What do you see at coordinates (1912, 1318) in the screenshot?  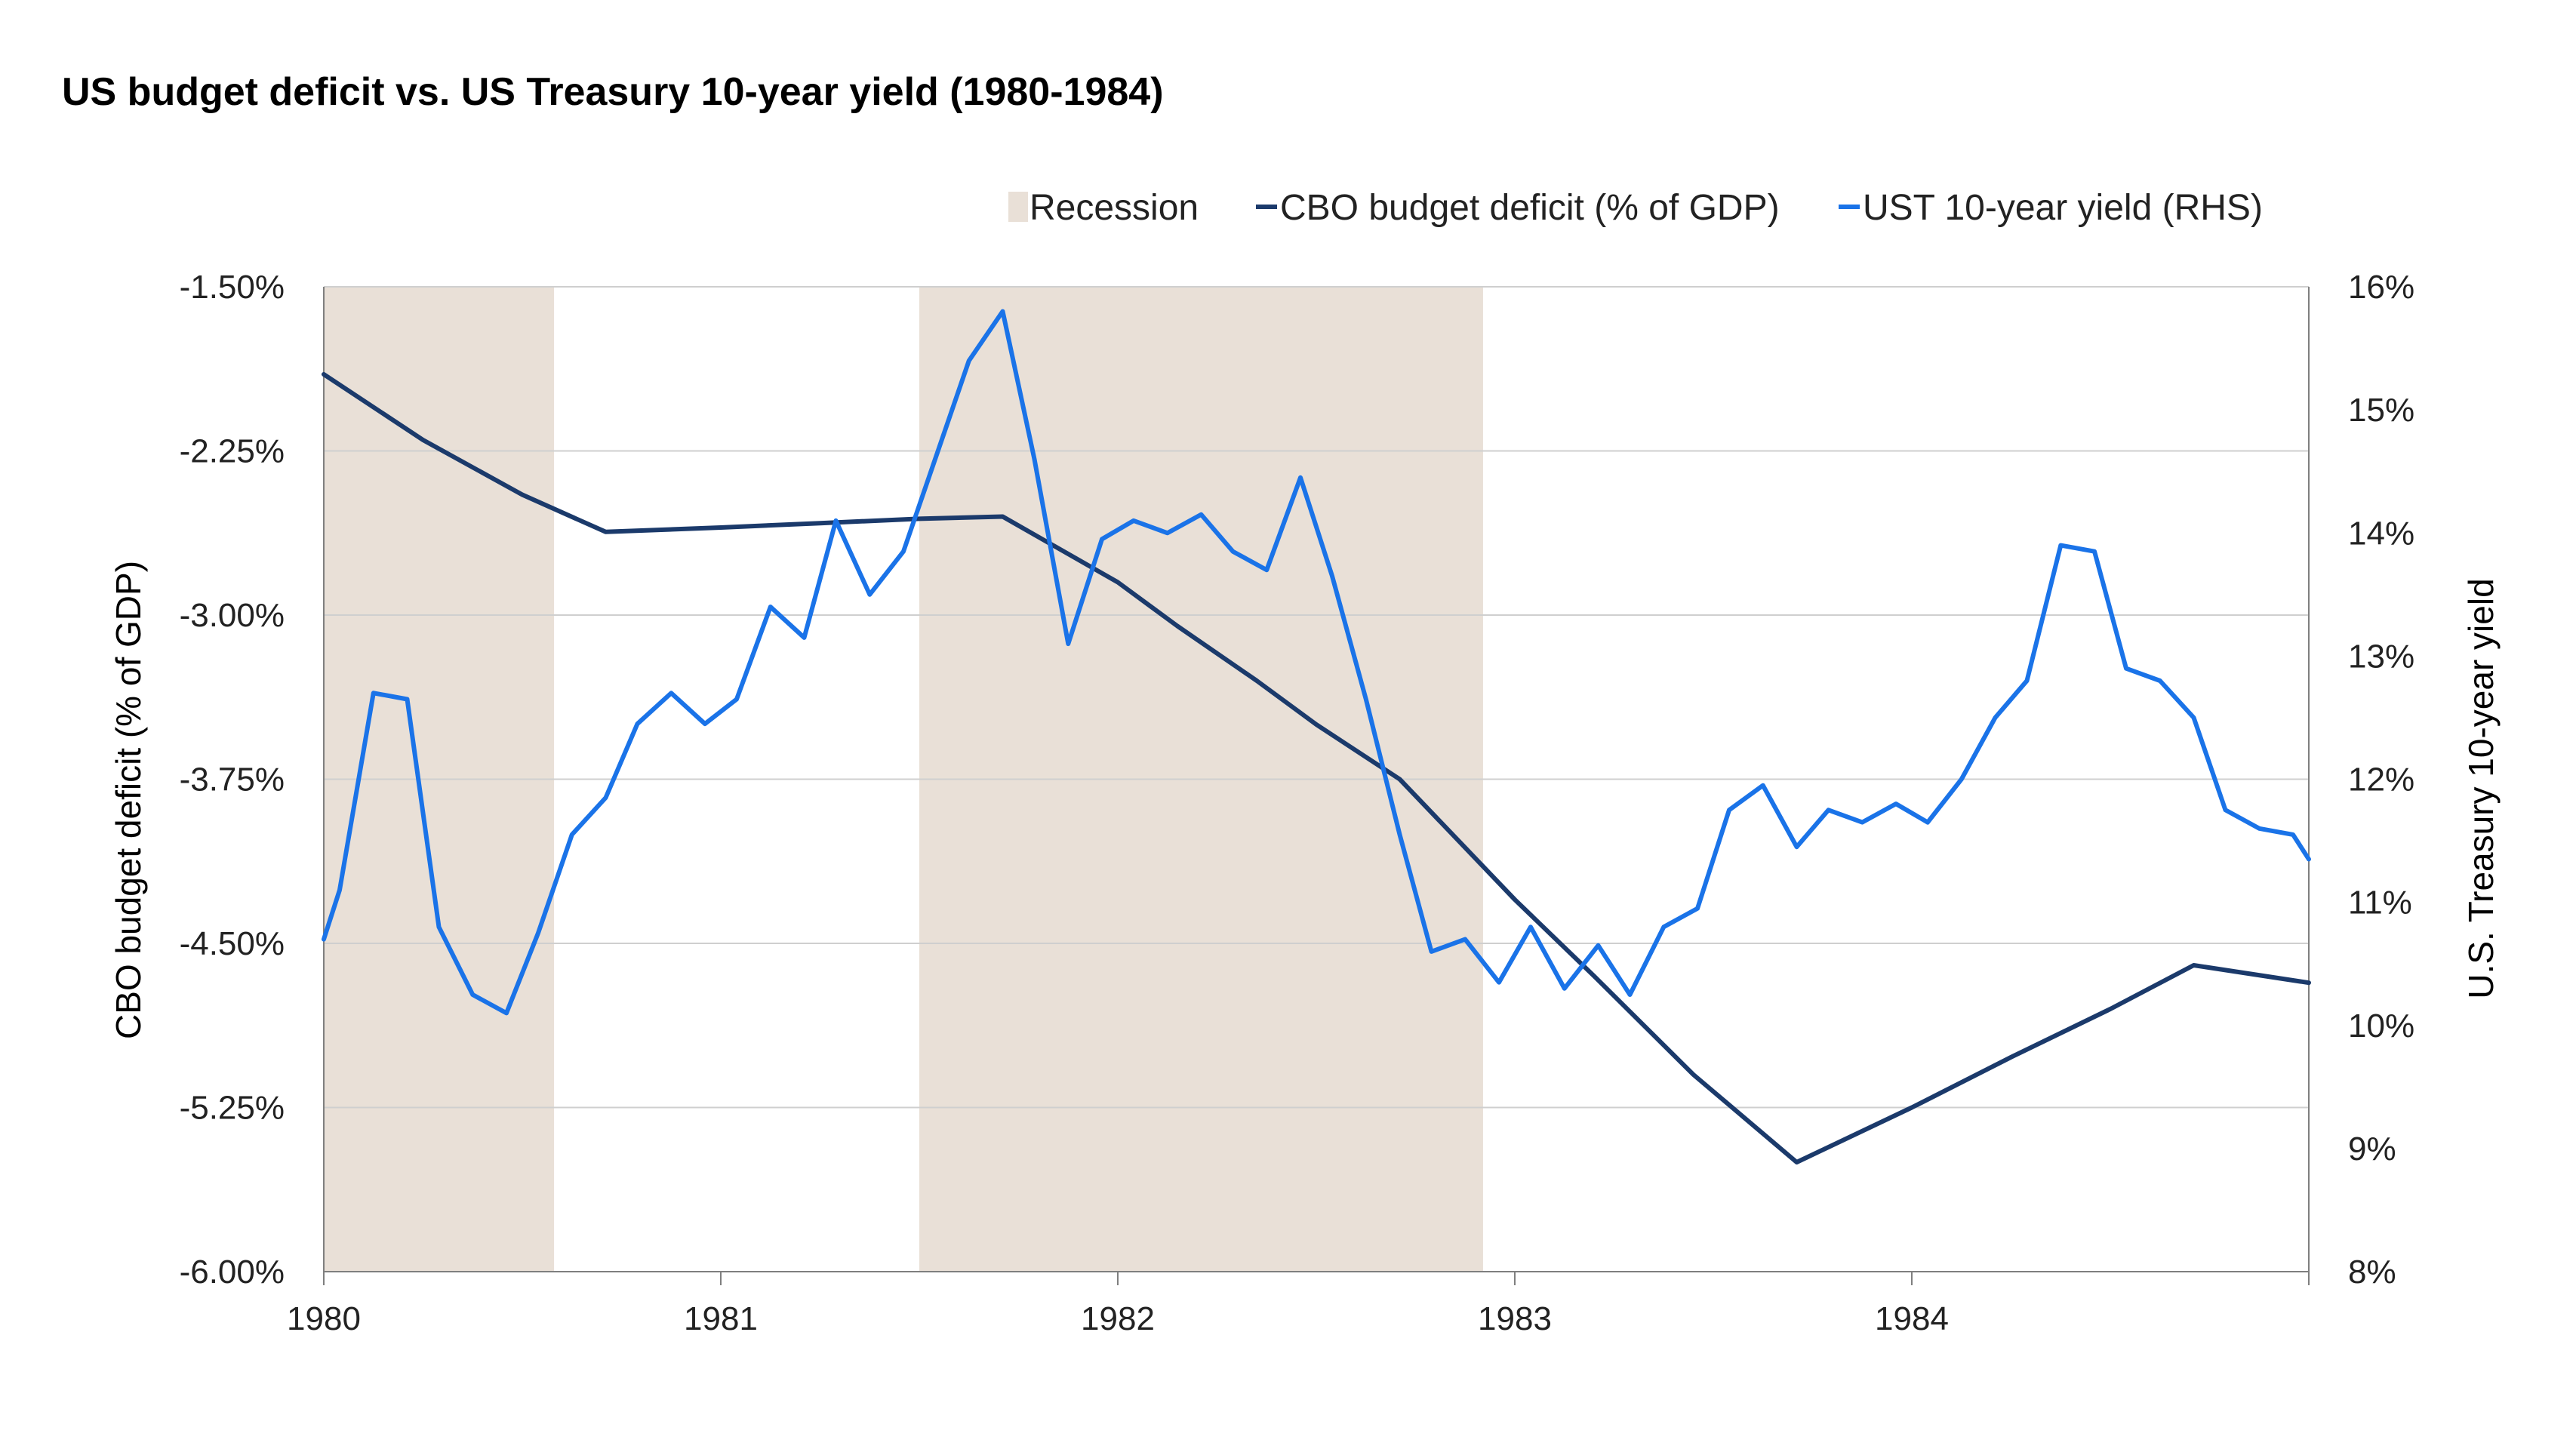 I see `x-tick-label: 1984` at bounding box center [1912, 1318].